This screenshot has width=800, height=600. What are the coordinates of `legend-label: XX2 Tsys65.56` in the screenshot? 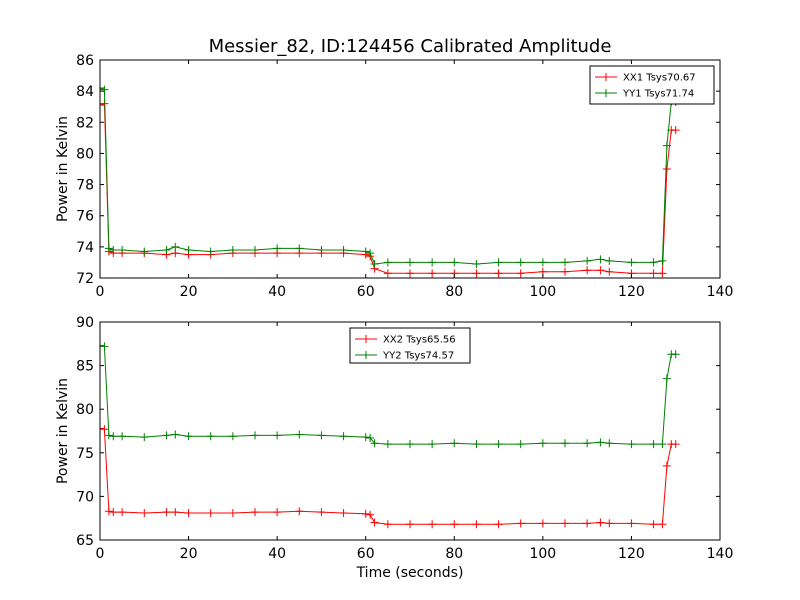 It's located at (419, 340).